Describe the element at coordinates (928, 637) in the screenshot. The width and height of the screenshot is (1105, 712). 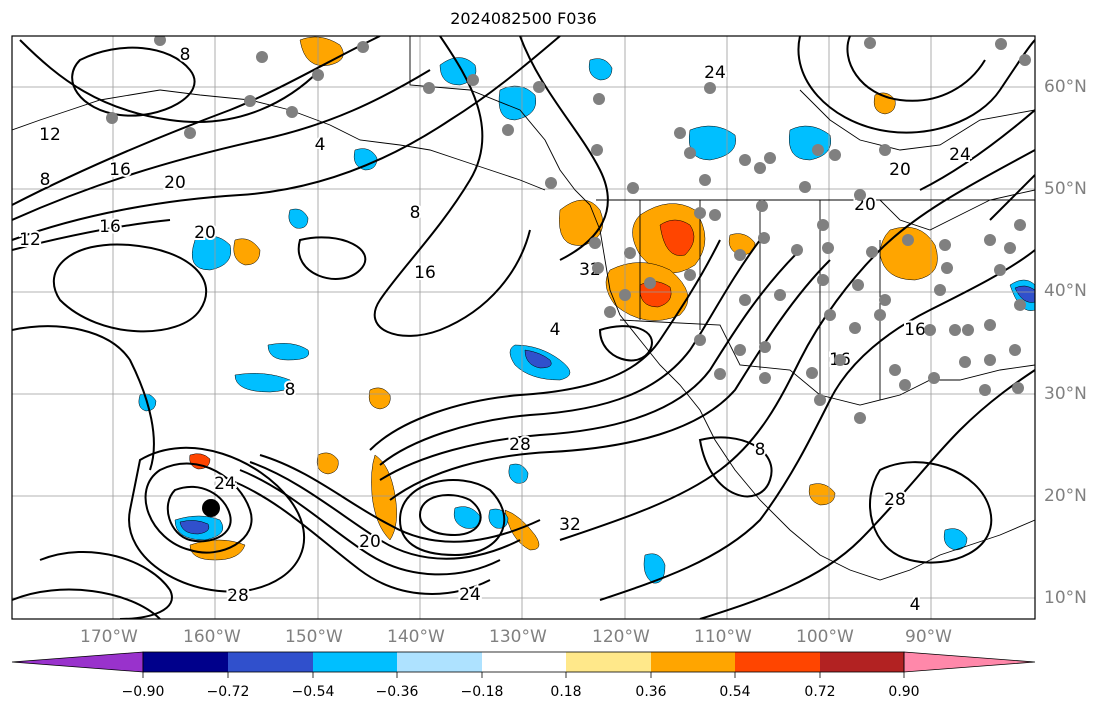
I see `lon-label-90w: 90°W` at that location.